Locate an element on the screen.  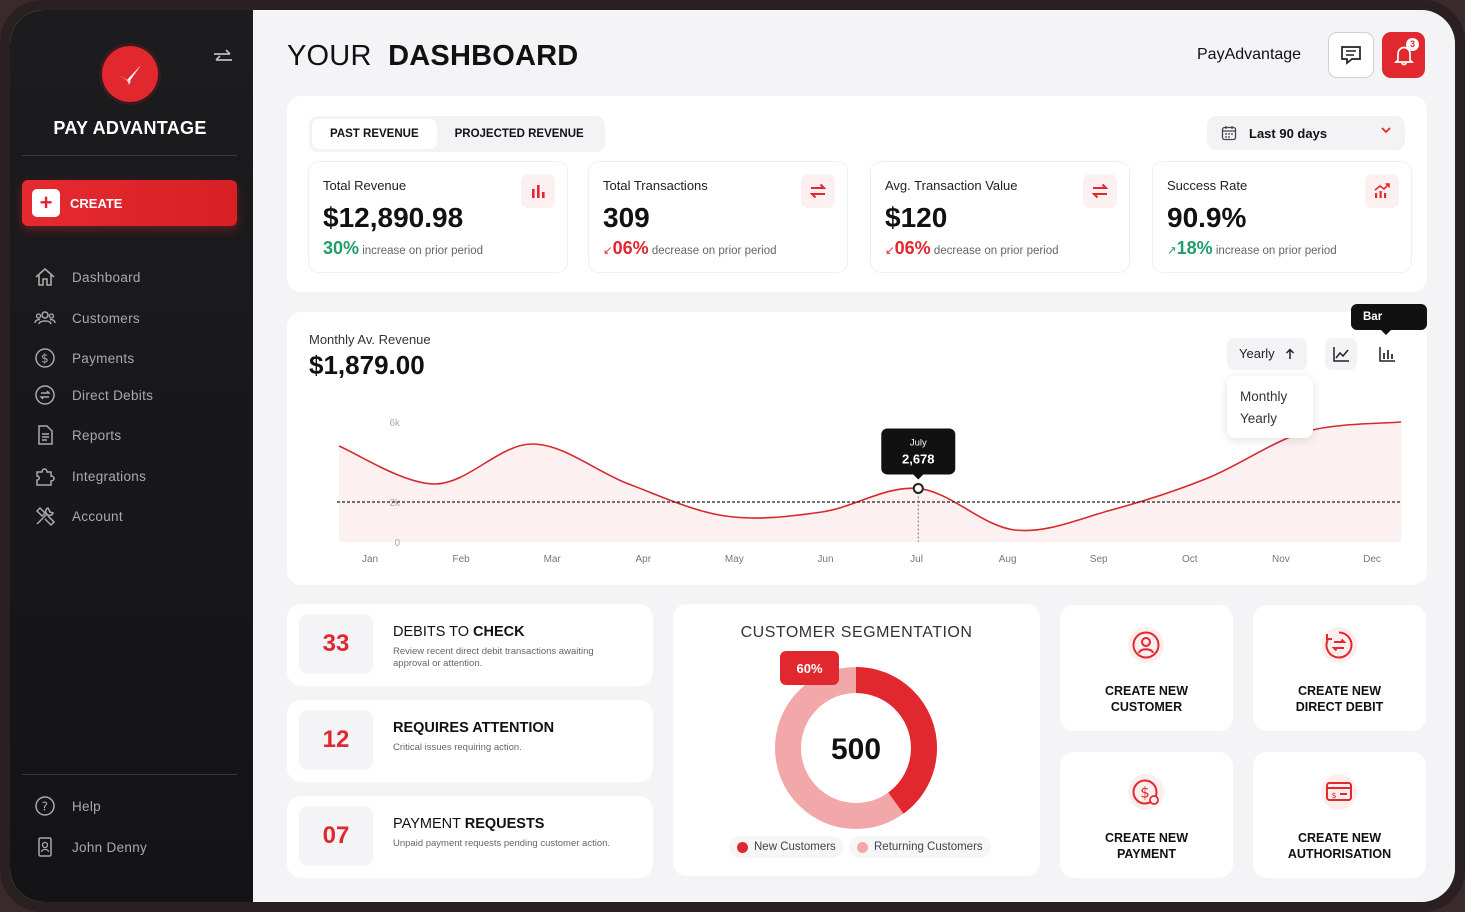
notifications-button: 3 is located at coordinates (1403, 55).